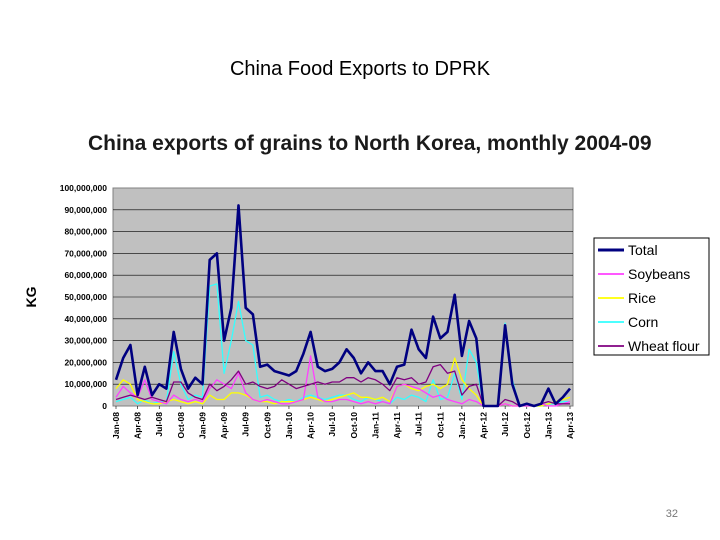 The image size is (720, 540). I want to click on y-tick-label: 0, so click(104, 406).